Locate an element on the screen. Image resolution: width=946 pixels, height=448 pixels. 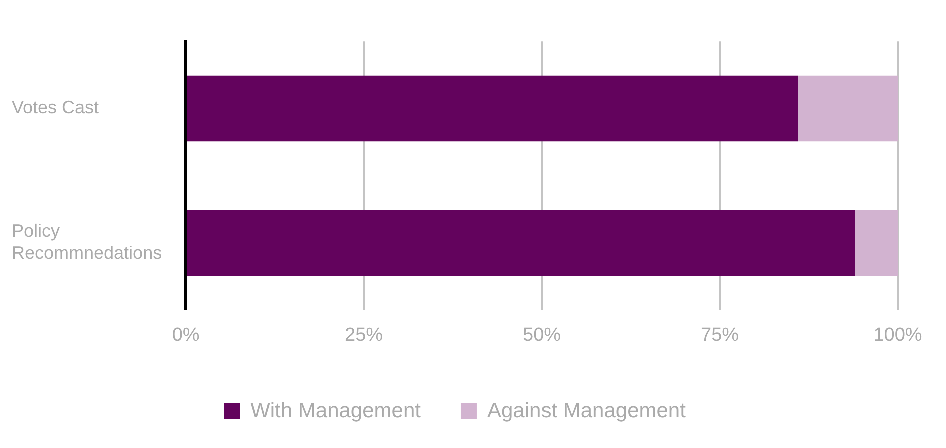
x-tick-label: 50% is located at coordinates (542, 335).